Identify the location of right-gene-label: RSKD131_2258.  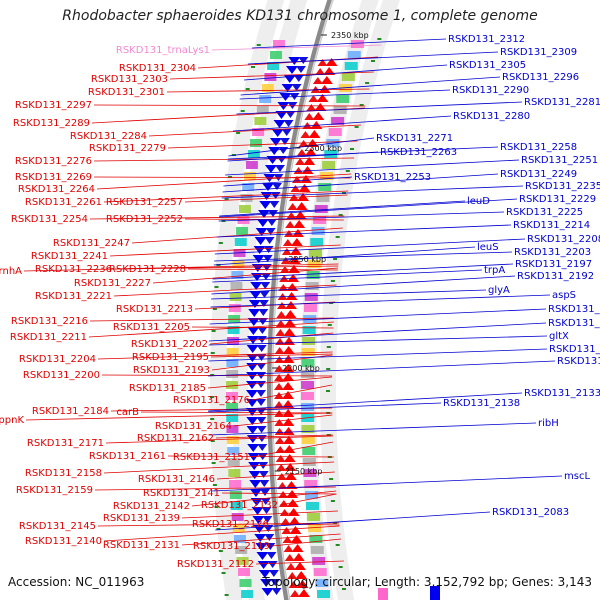
(538, 147).